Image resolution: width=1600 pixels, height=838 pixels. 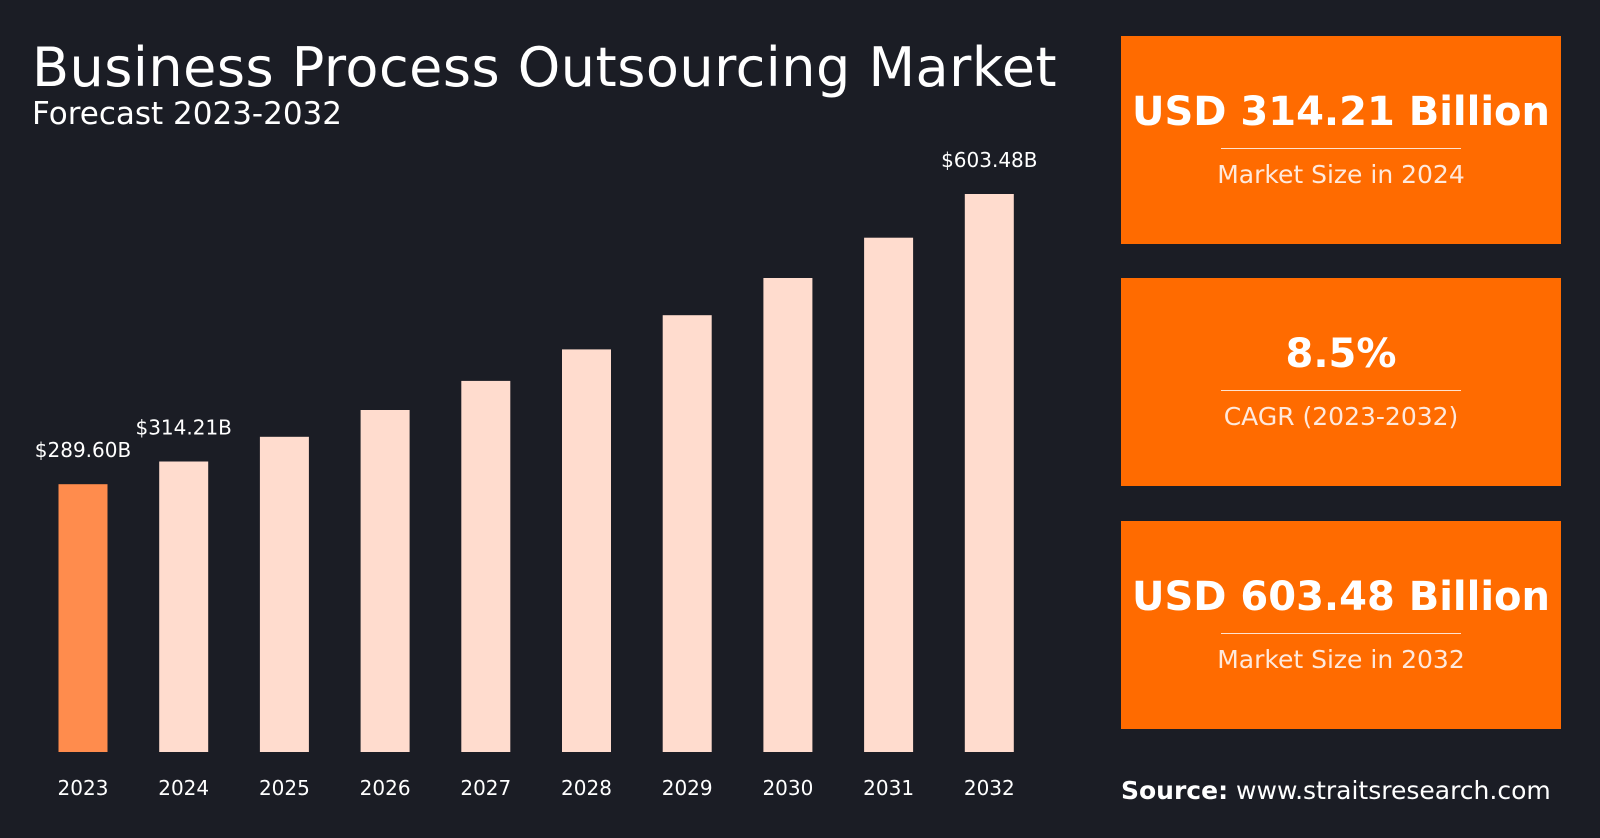 I want to click on x-tick-2025: 2025, so click(x=284, y=788).